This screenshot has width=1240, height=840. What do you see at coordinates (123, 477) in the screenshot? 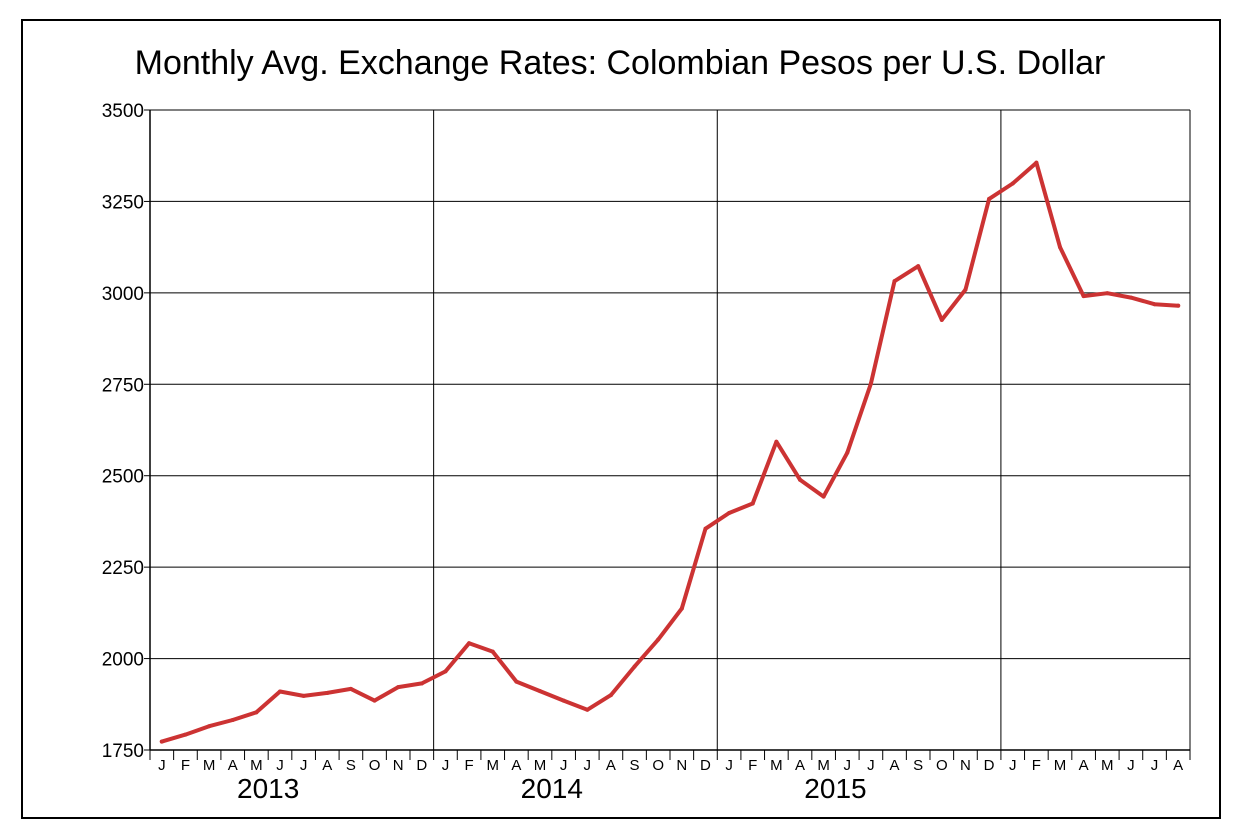
I see `y-tick-label: 2500` at bounding box center [123, 477].